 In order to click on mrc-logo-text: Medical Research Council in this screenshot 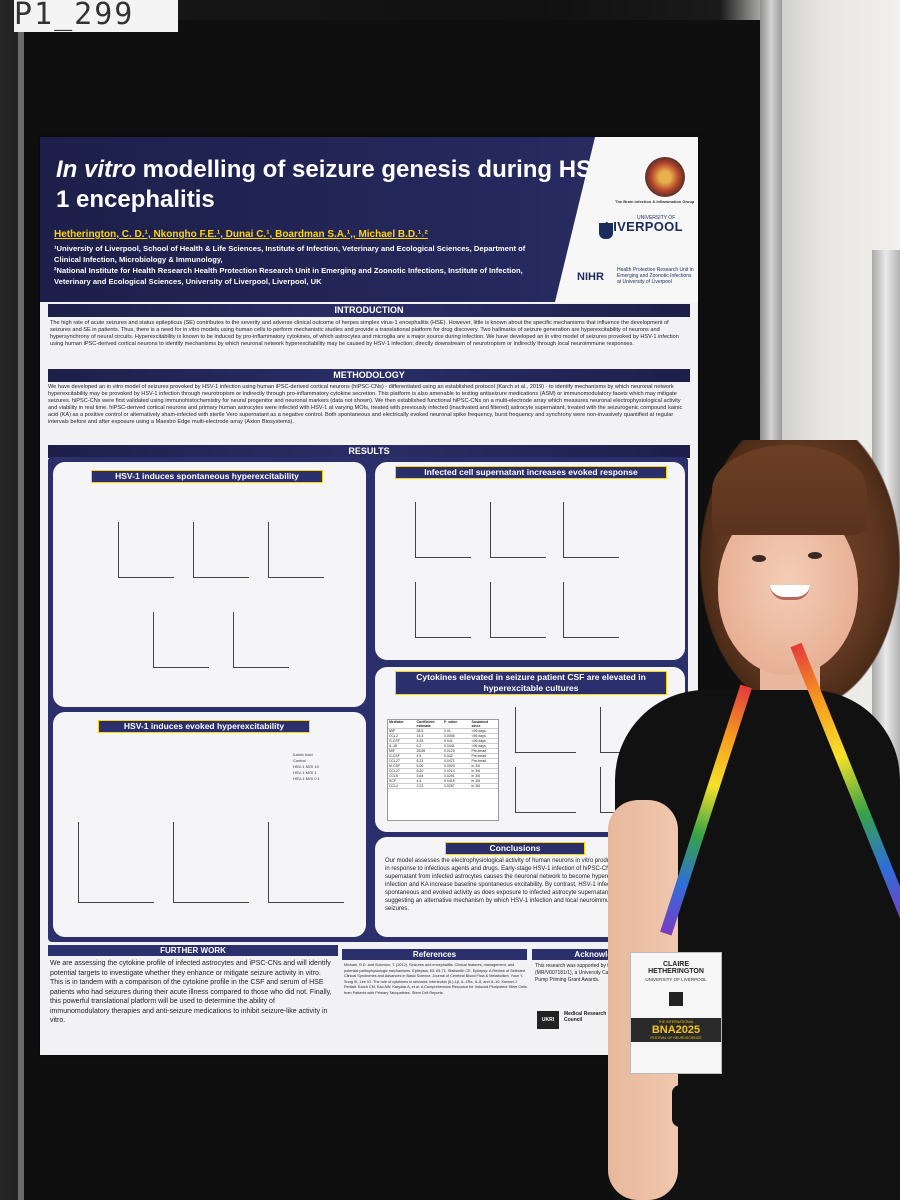, I will do `click(585, 1017)`.